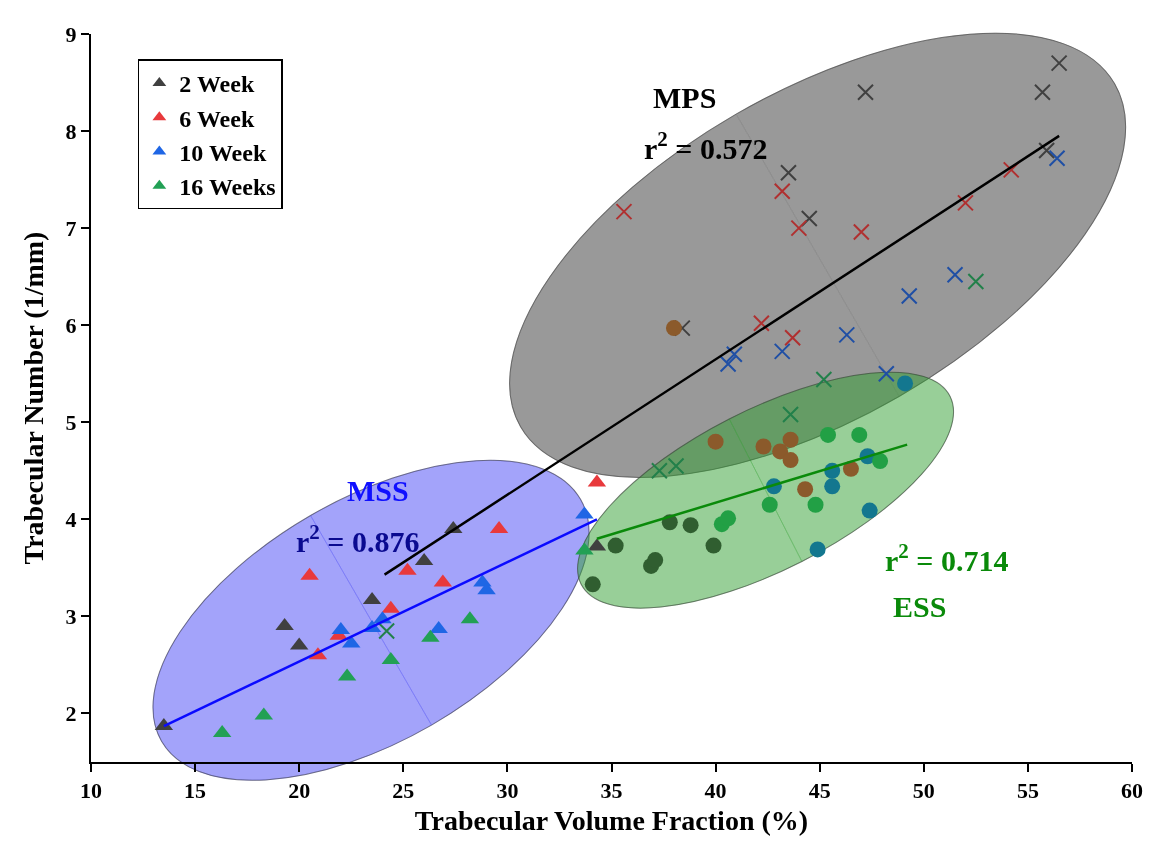  What do you see at coordinates (217, 84) in the screenshot?
I see `legend-label: 2 Week` at bounding box center [217, 84].